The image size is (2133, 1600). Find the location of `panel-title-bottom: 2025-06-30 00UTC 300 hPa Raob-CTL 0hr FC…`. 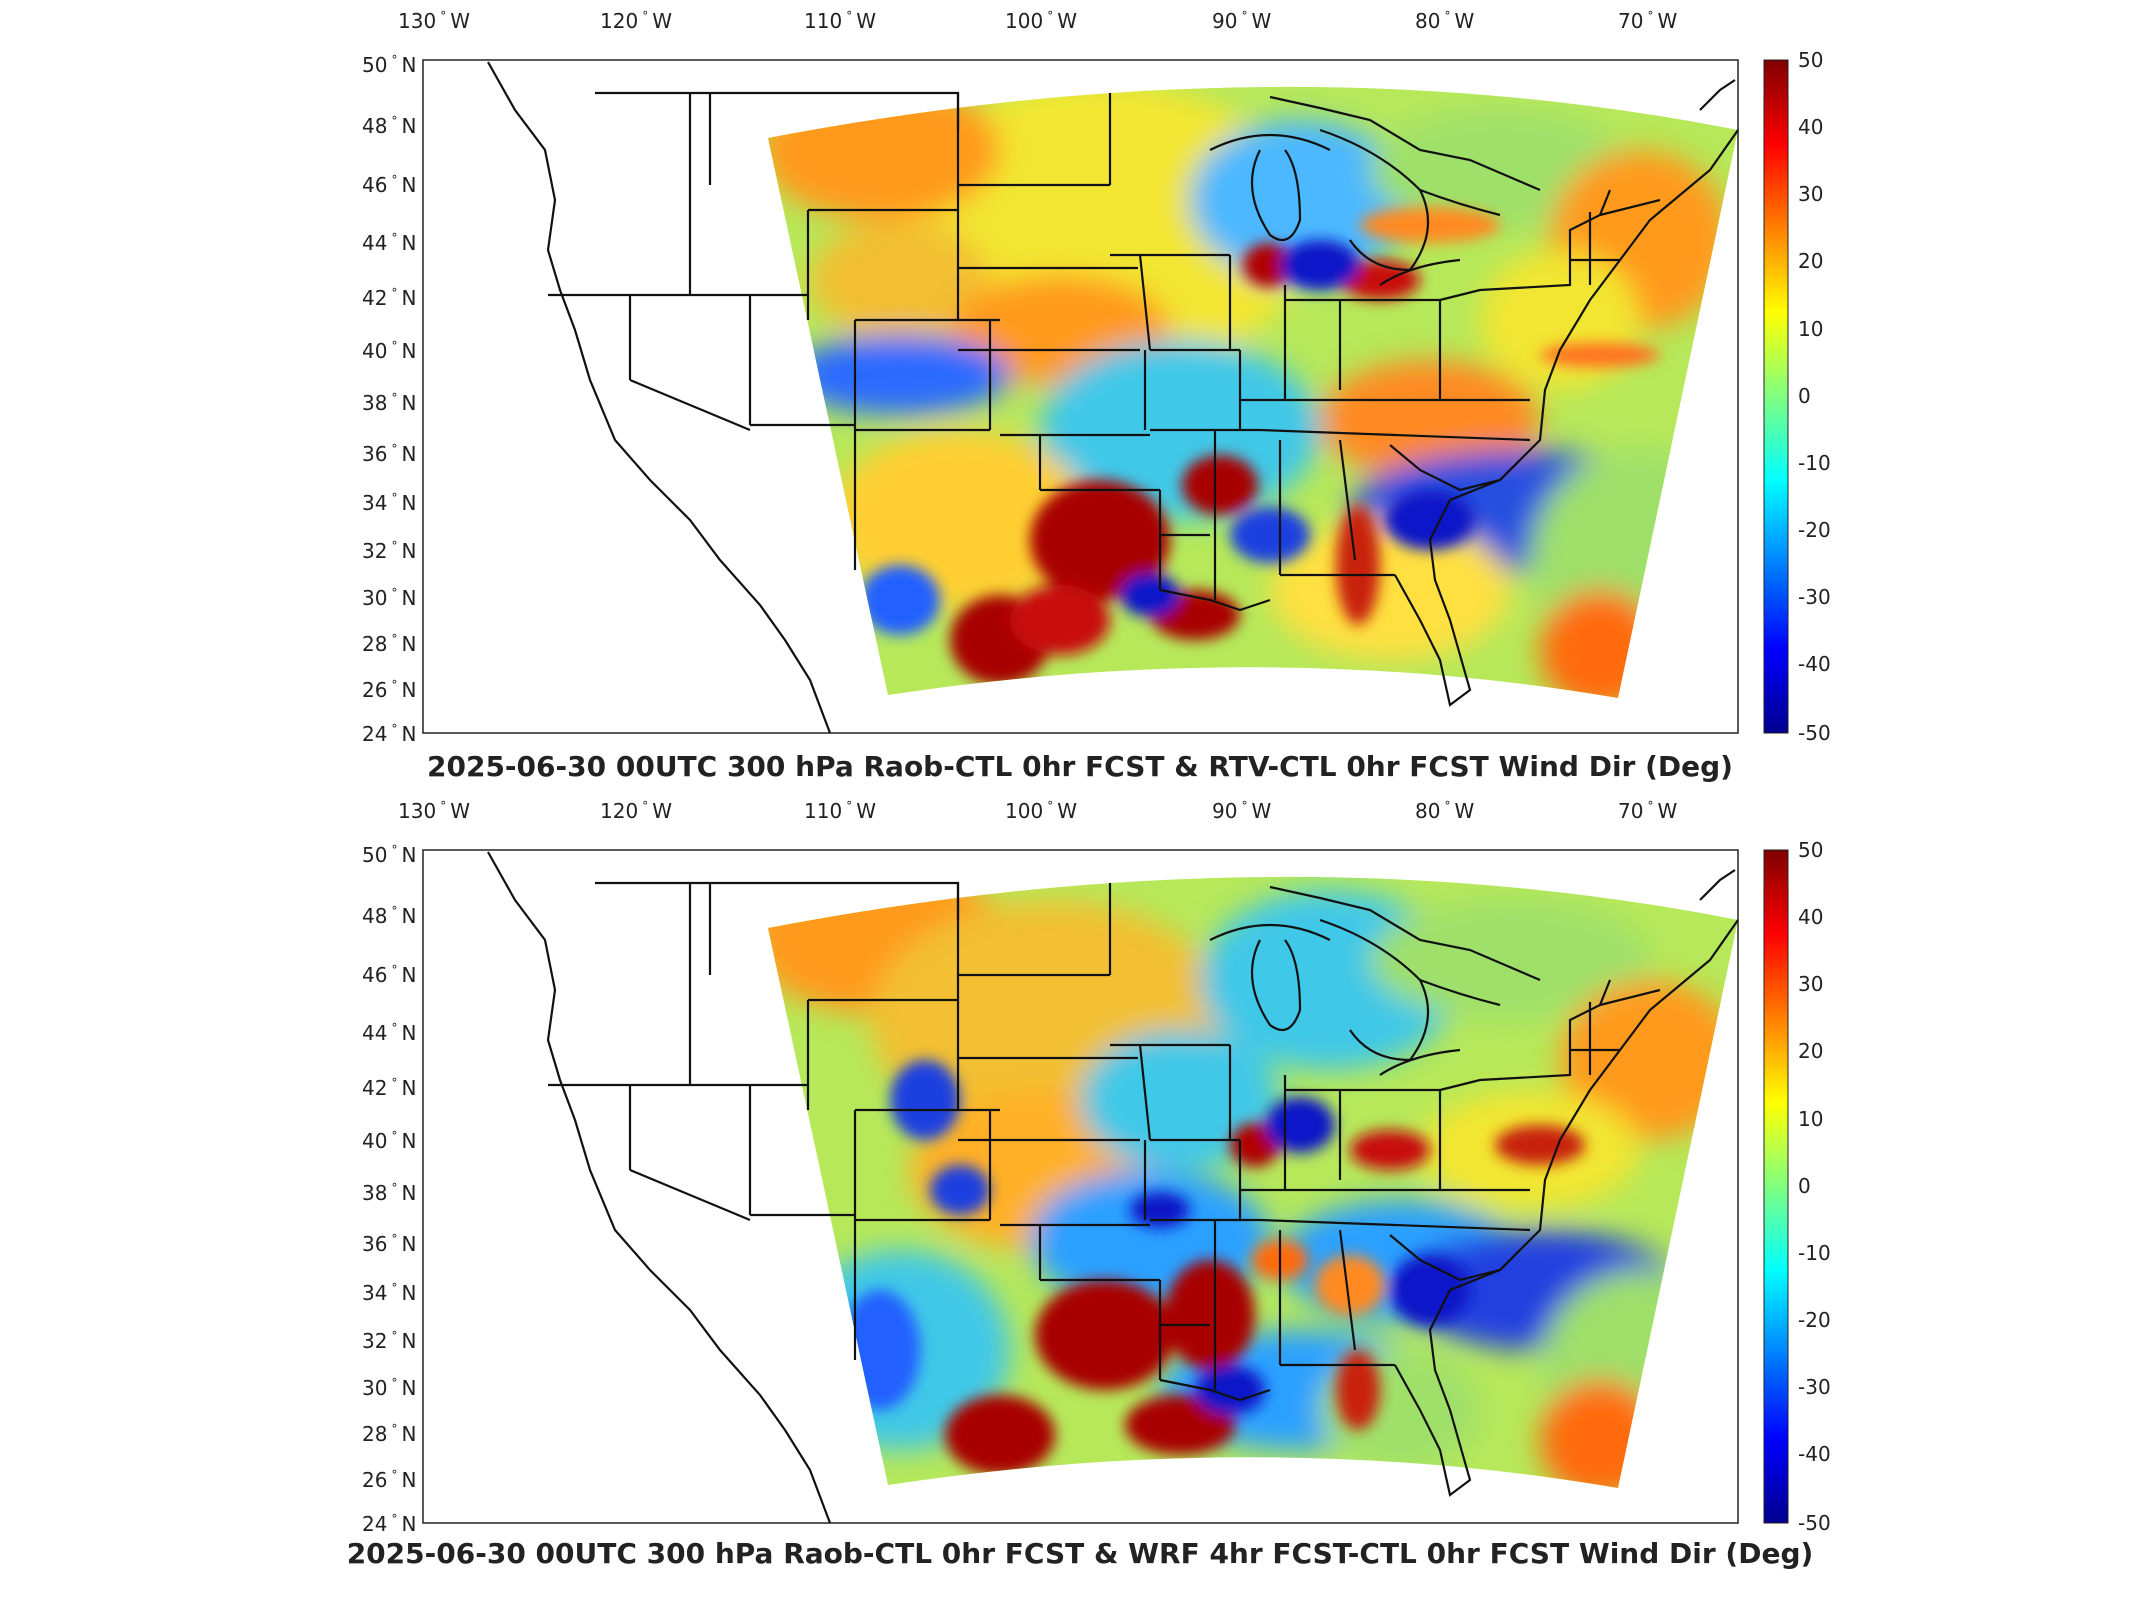

panel-title-bottom: 2025-06-30 00UTC 300 hPa Raob-CTL 0hr FC… is located at coordinates (1080, 1553).